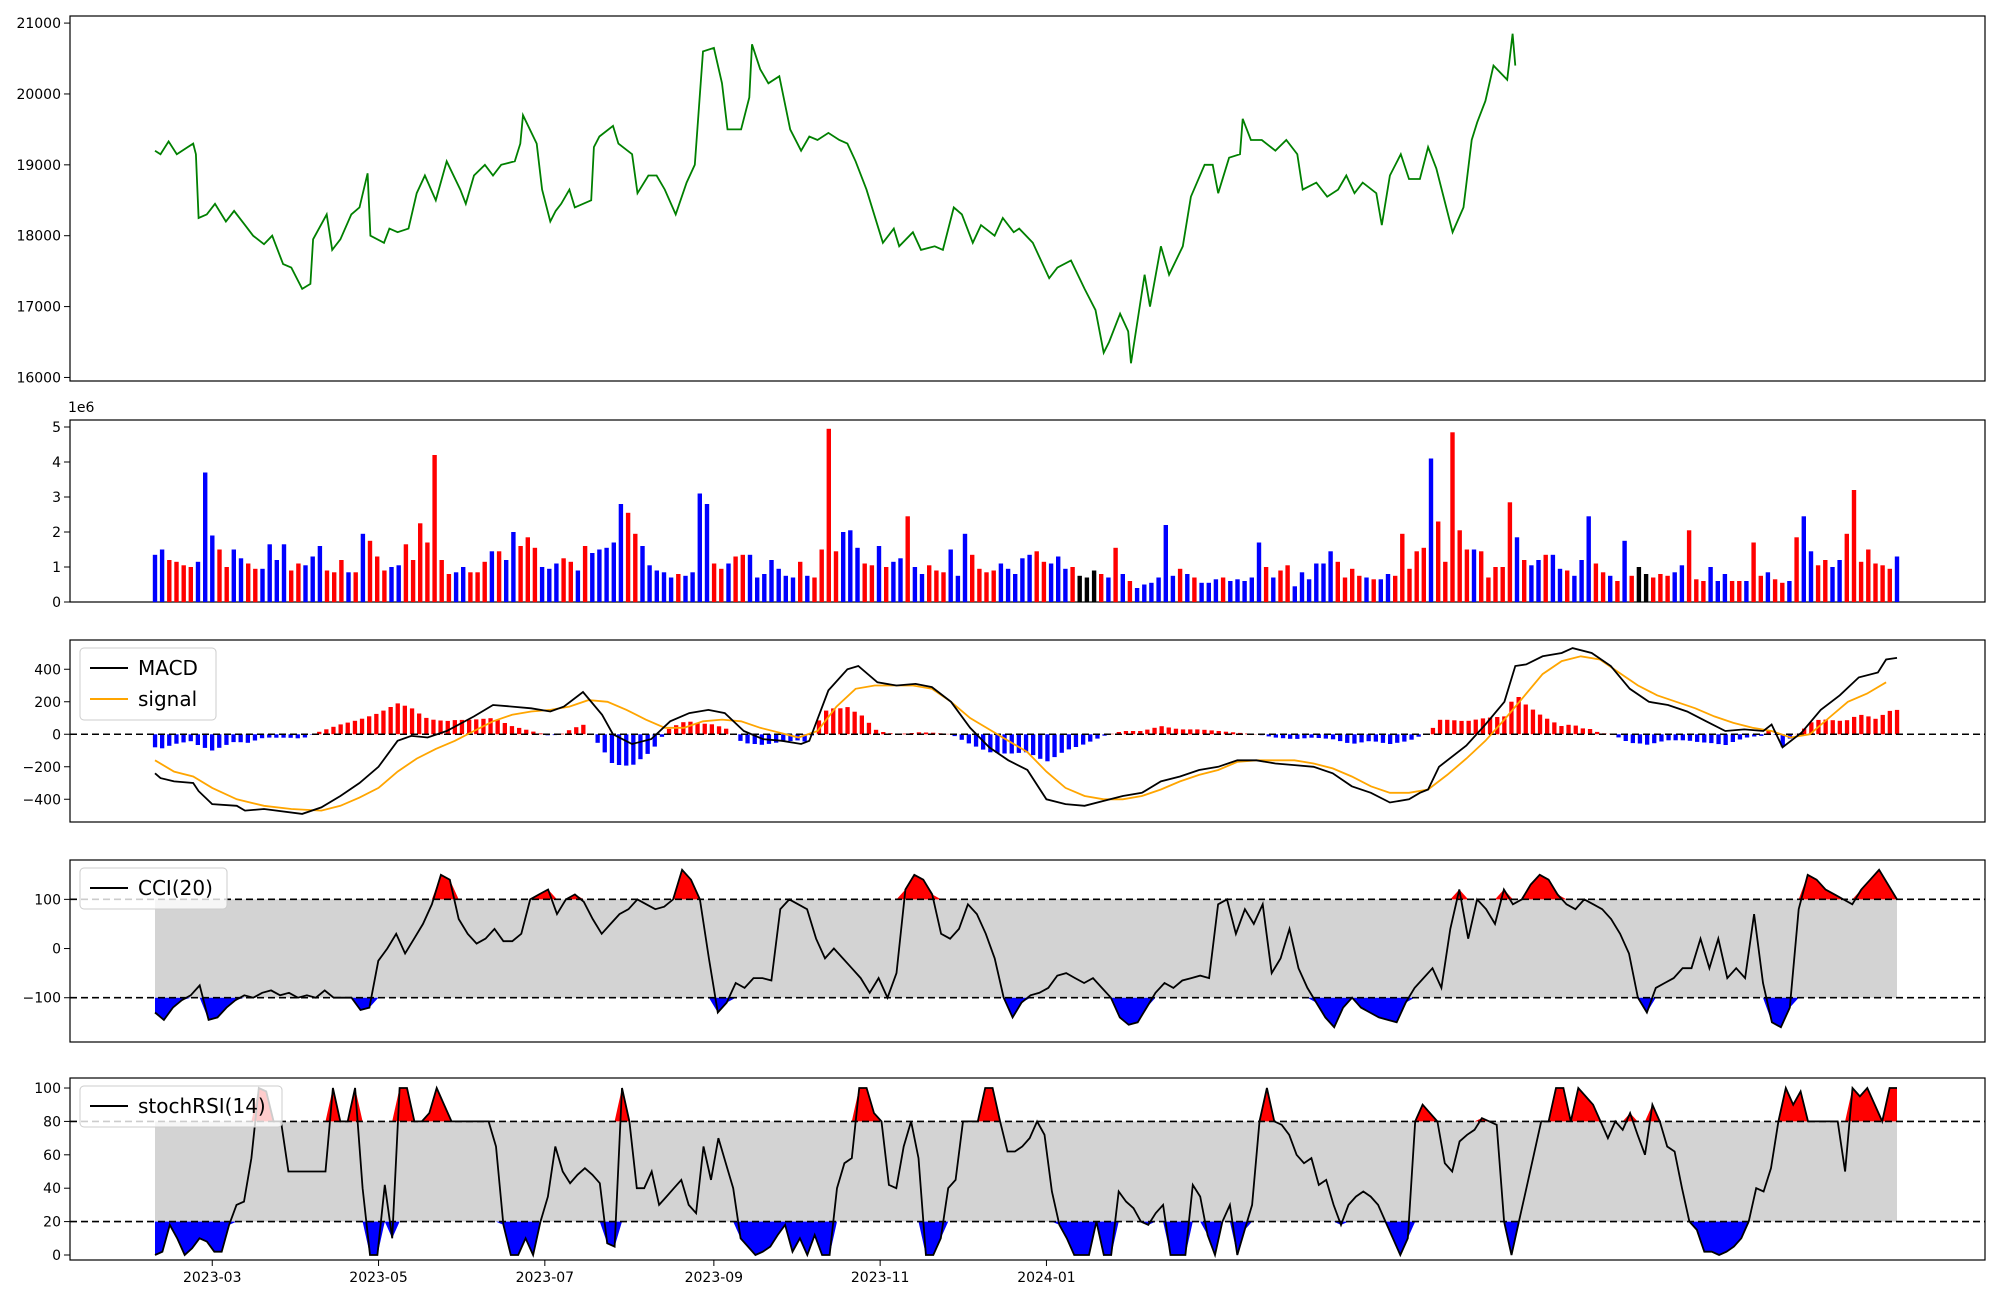 Image resolution: width=2000 pixels, height=1304 pixels. What do you see at coordinates (47, 900) in the screenshot?
I see `cci-ytick-label: 100` at bounding box center [47, 900].